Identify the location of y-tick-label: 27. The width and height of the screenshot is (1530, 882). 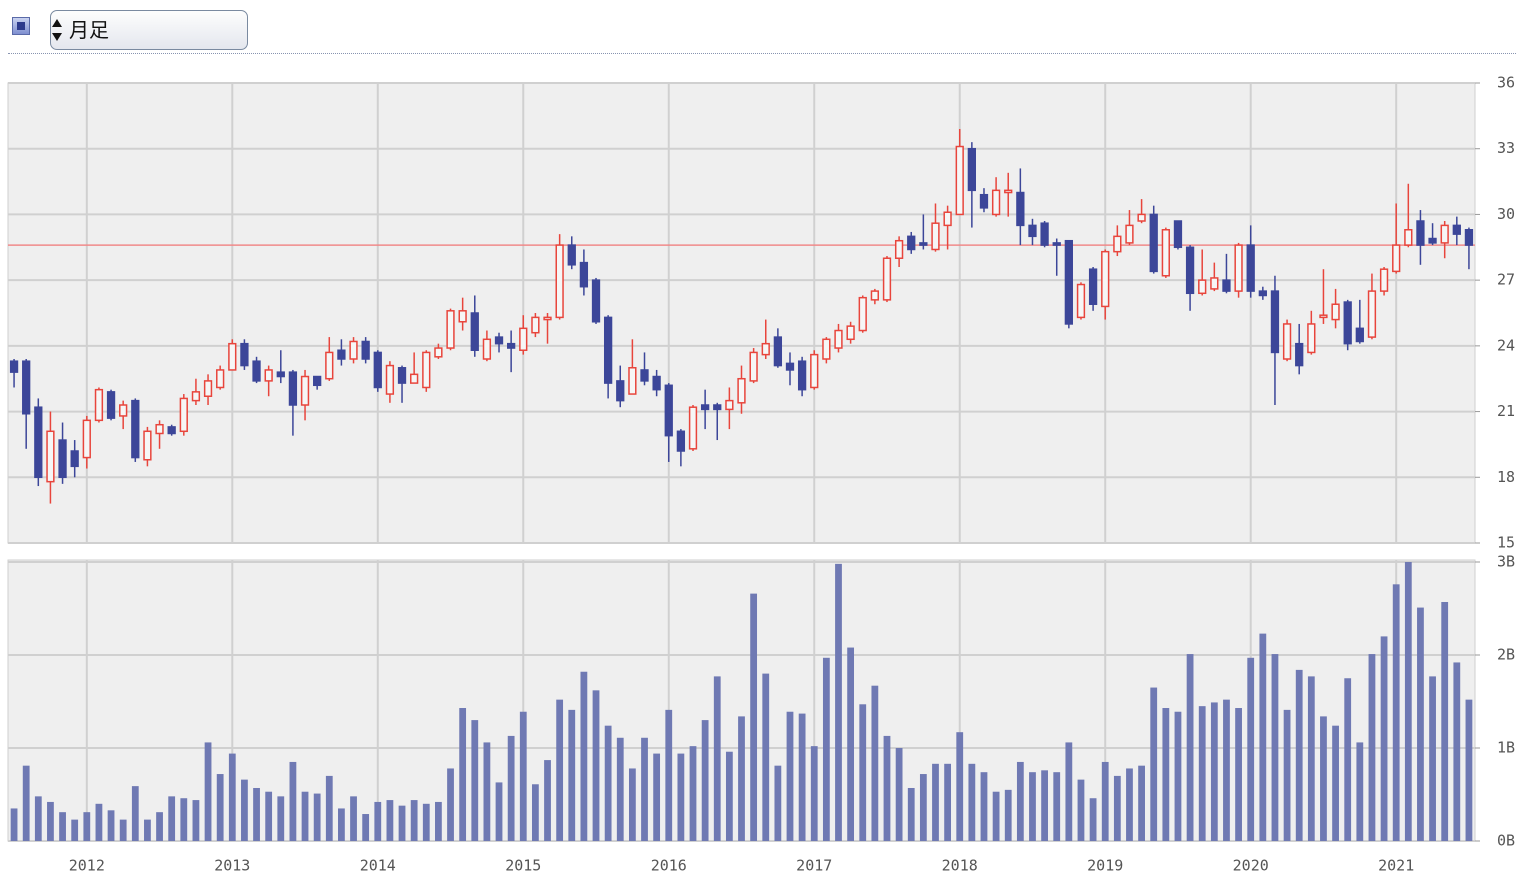
(1506, 280).